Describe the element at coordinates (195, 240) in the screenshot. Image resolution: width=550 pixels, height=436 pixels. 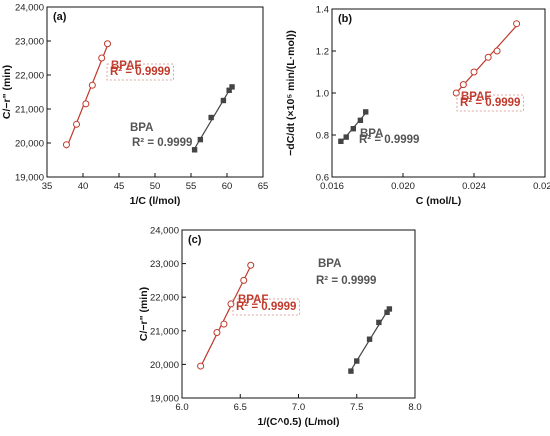
I see `panel-label: (c)` at that location.